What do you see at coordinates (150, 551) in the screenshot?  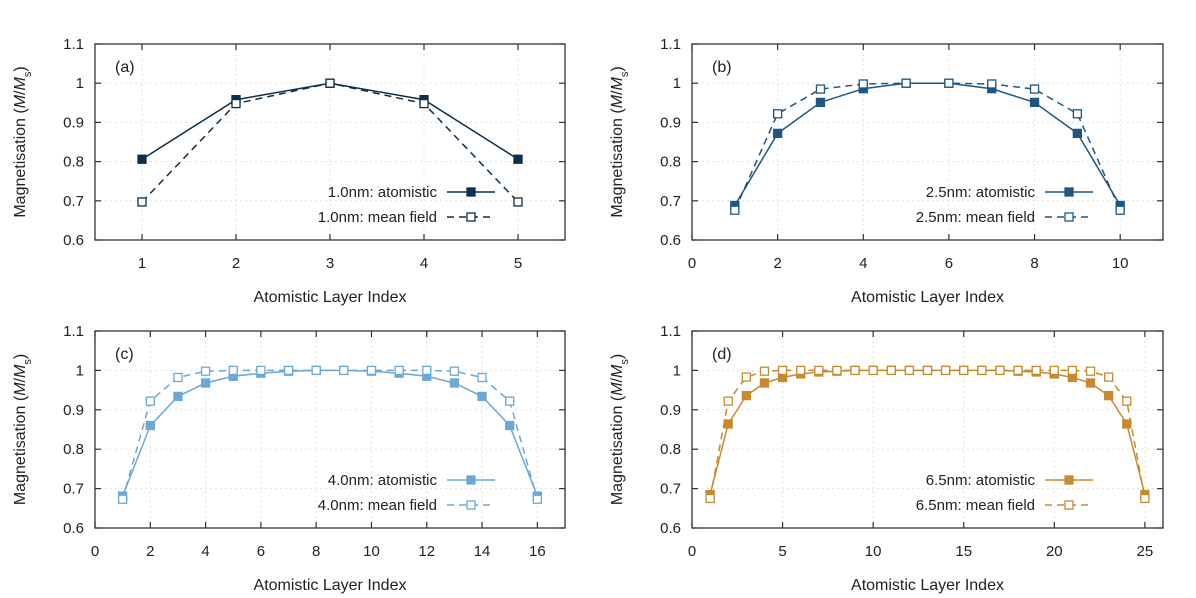 I see `x-tick-label: 2` at bounding box center [150, 551].